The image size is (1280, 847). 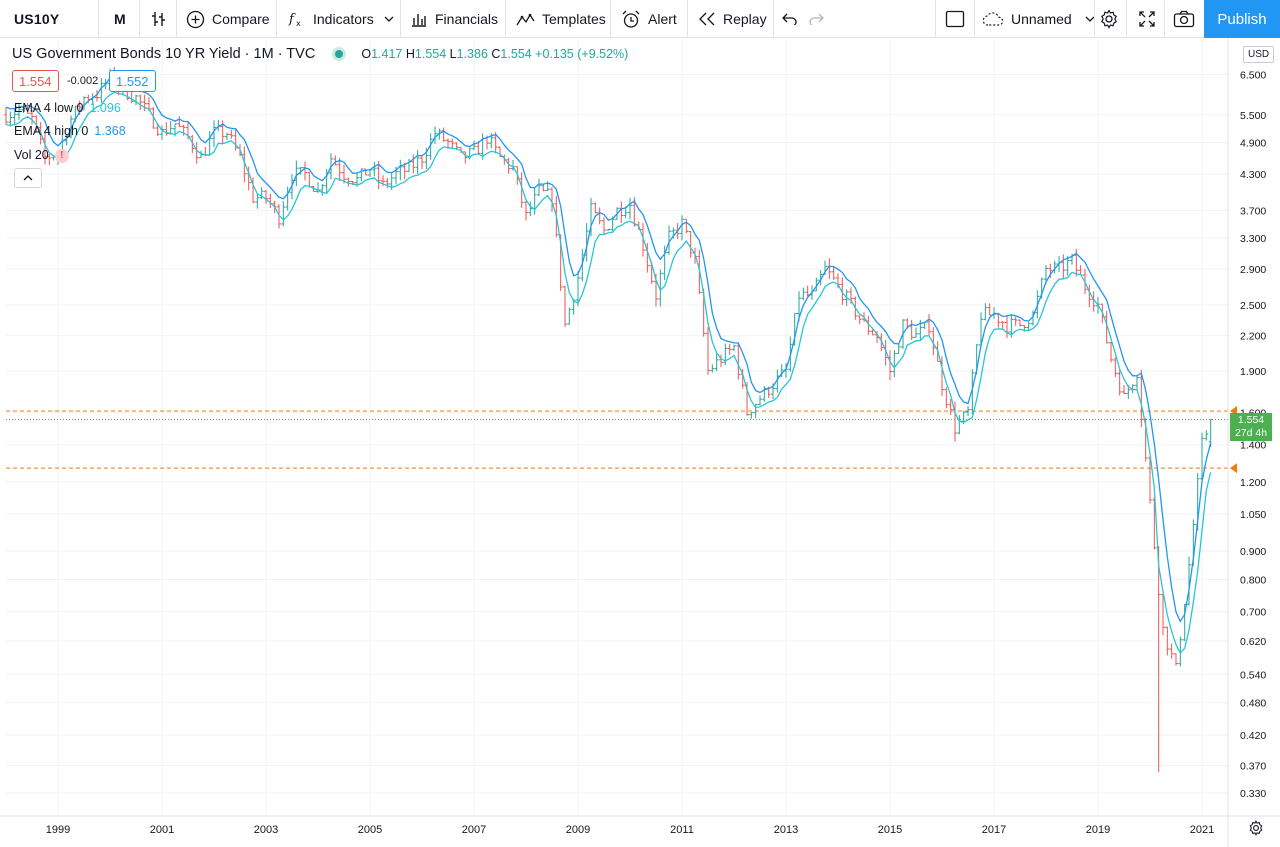 I want to click on y-tick-label: 0.900, so click(x=1253, y=552).